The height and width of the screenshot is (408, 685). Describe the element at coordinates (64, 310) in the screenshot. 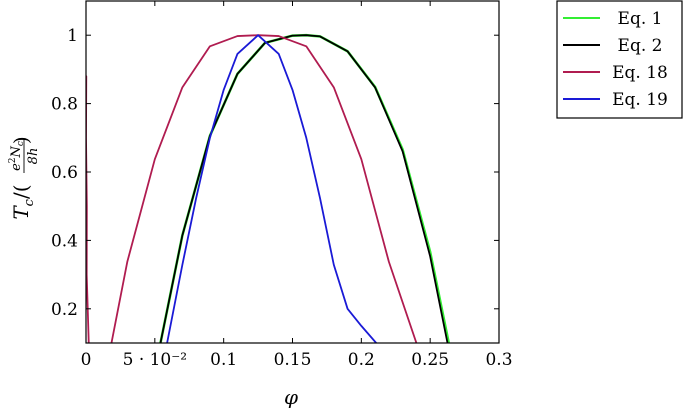

I see `y-tick-label-0: 0.2` at that location.